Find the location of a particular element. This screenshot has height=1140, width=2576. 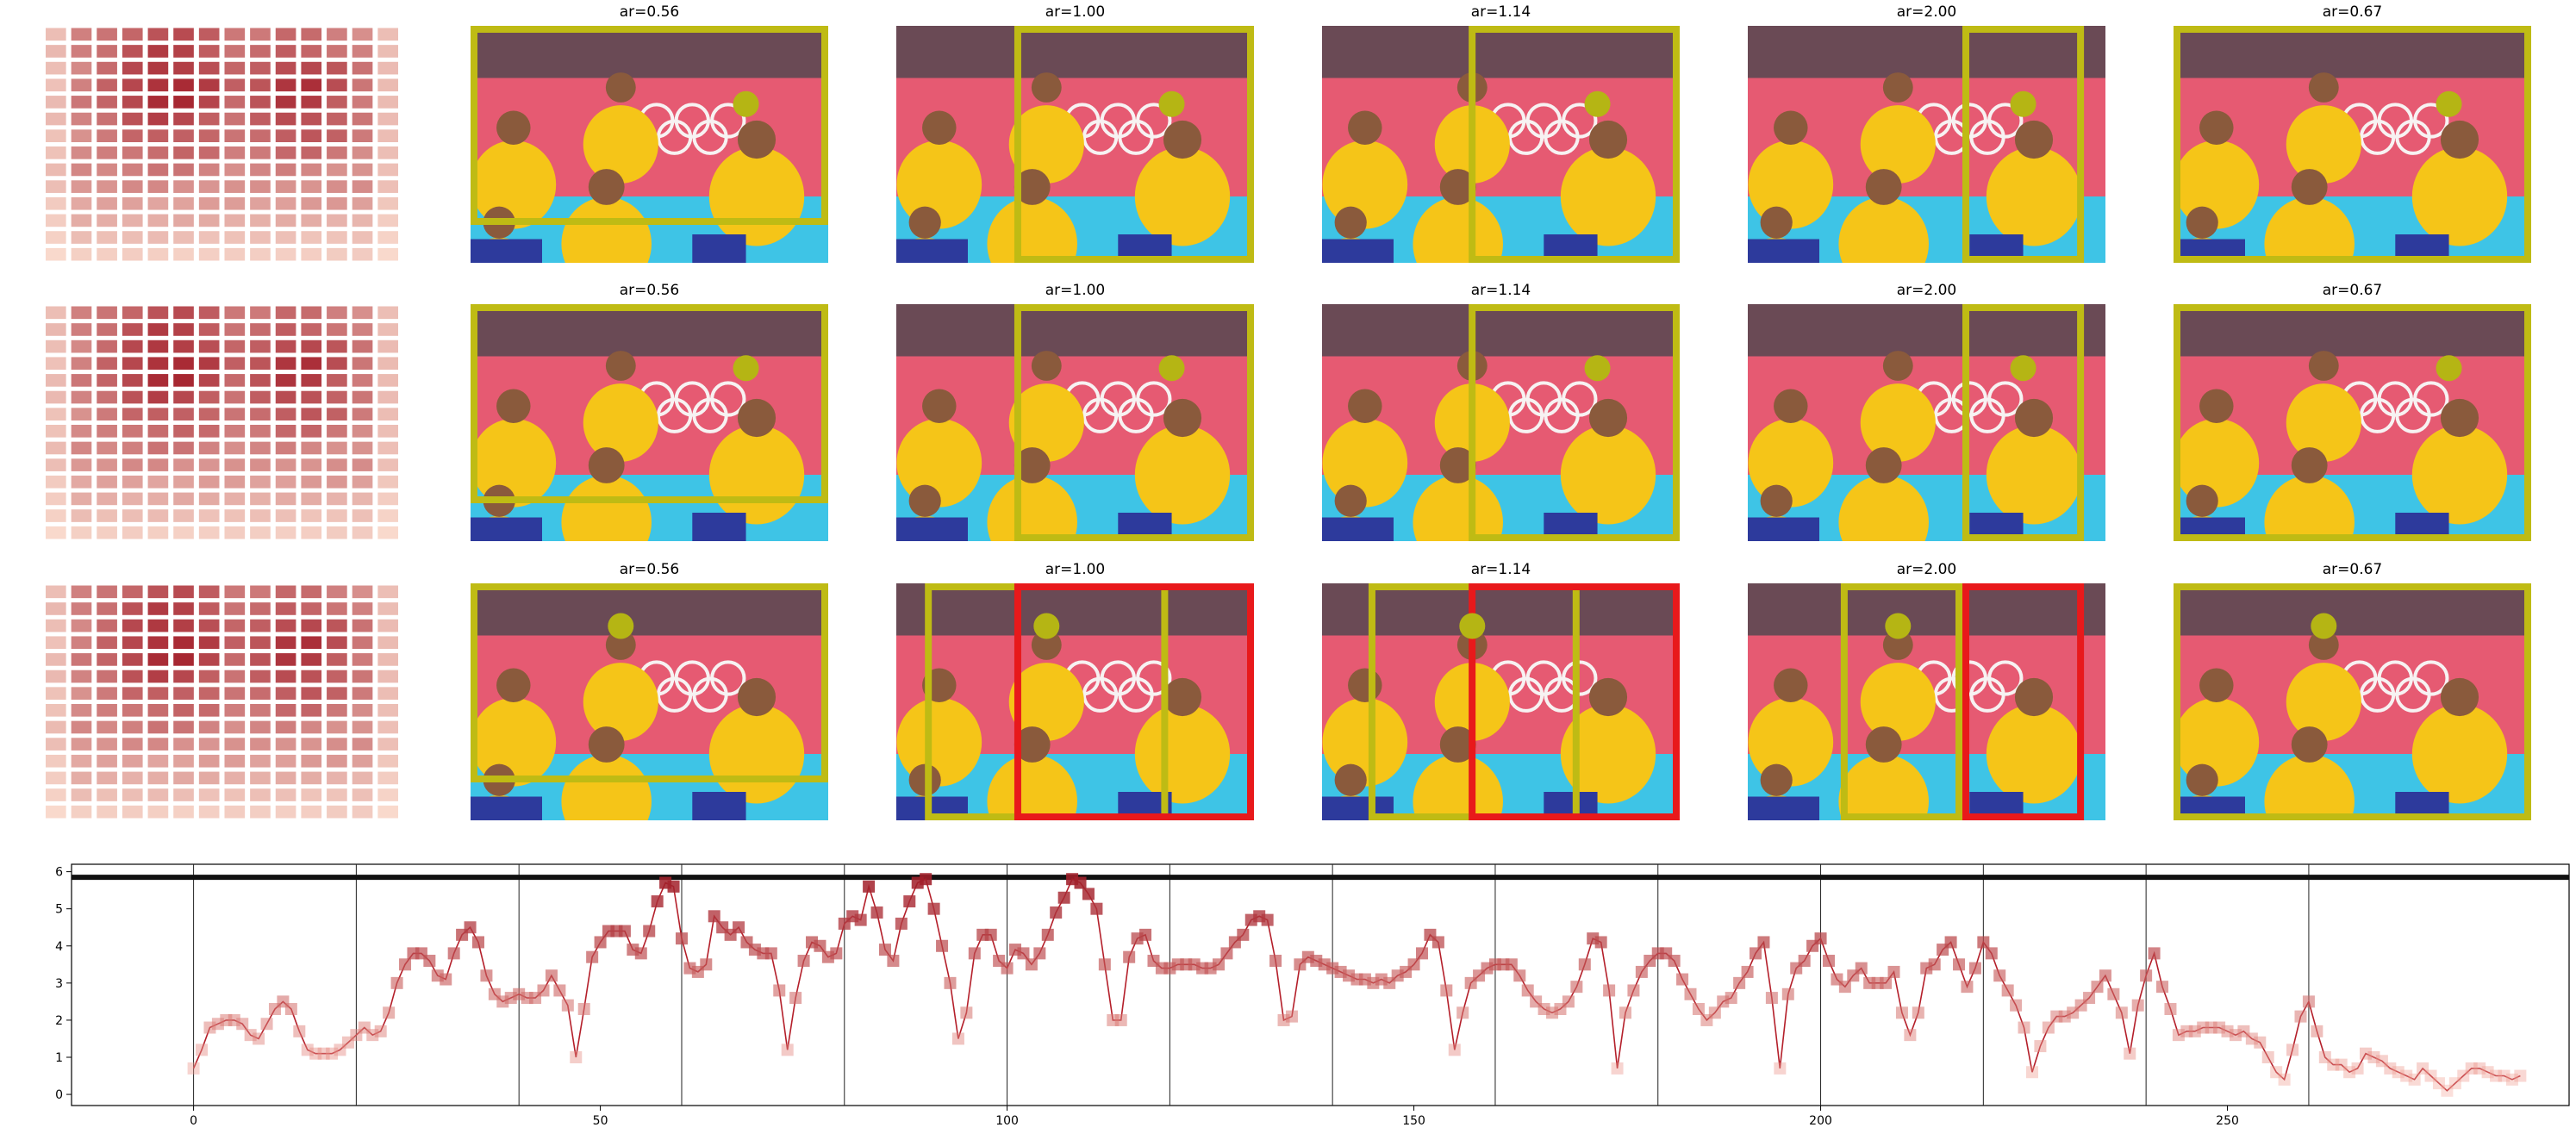

y-tick-label: 0 is located at coordinates (59, 1095).